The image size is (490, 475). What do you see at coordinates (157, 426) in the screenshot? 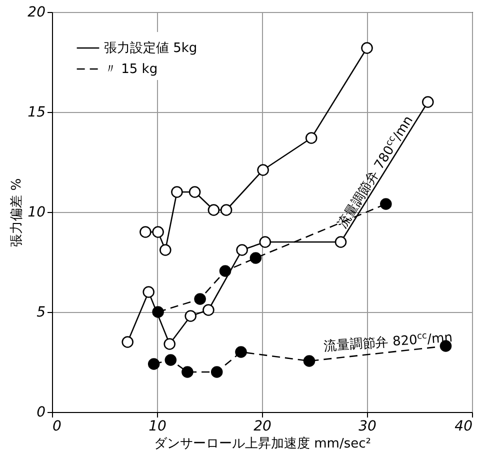
I see `x-tick-label: 10` at bounding box center [157, 426].